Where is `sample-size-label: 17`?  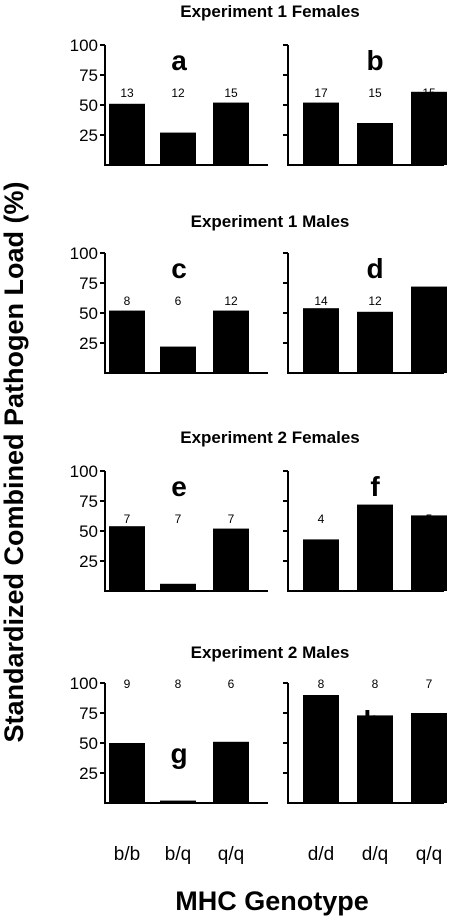 sample-size-label: 17 is located at coordinates (321, 93).